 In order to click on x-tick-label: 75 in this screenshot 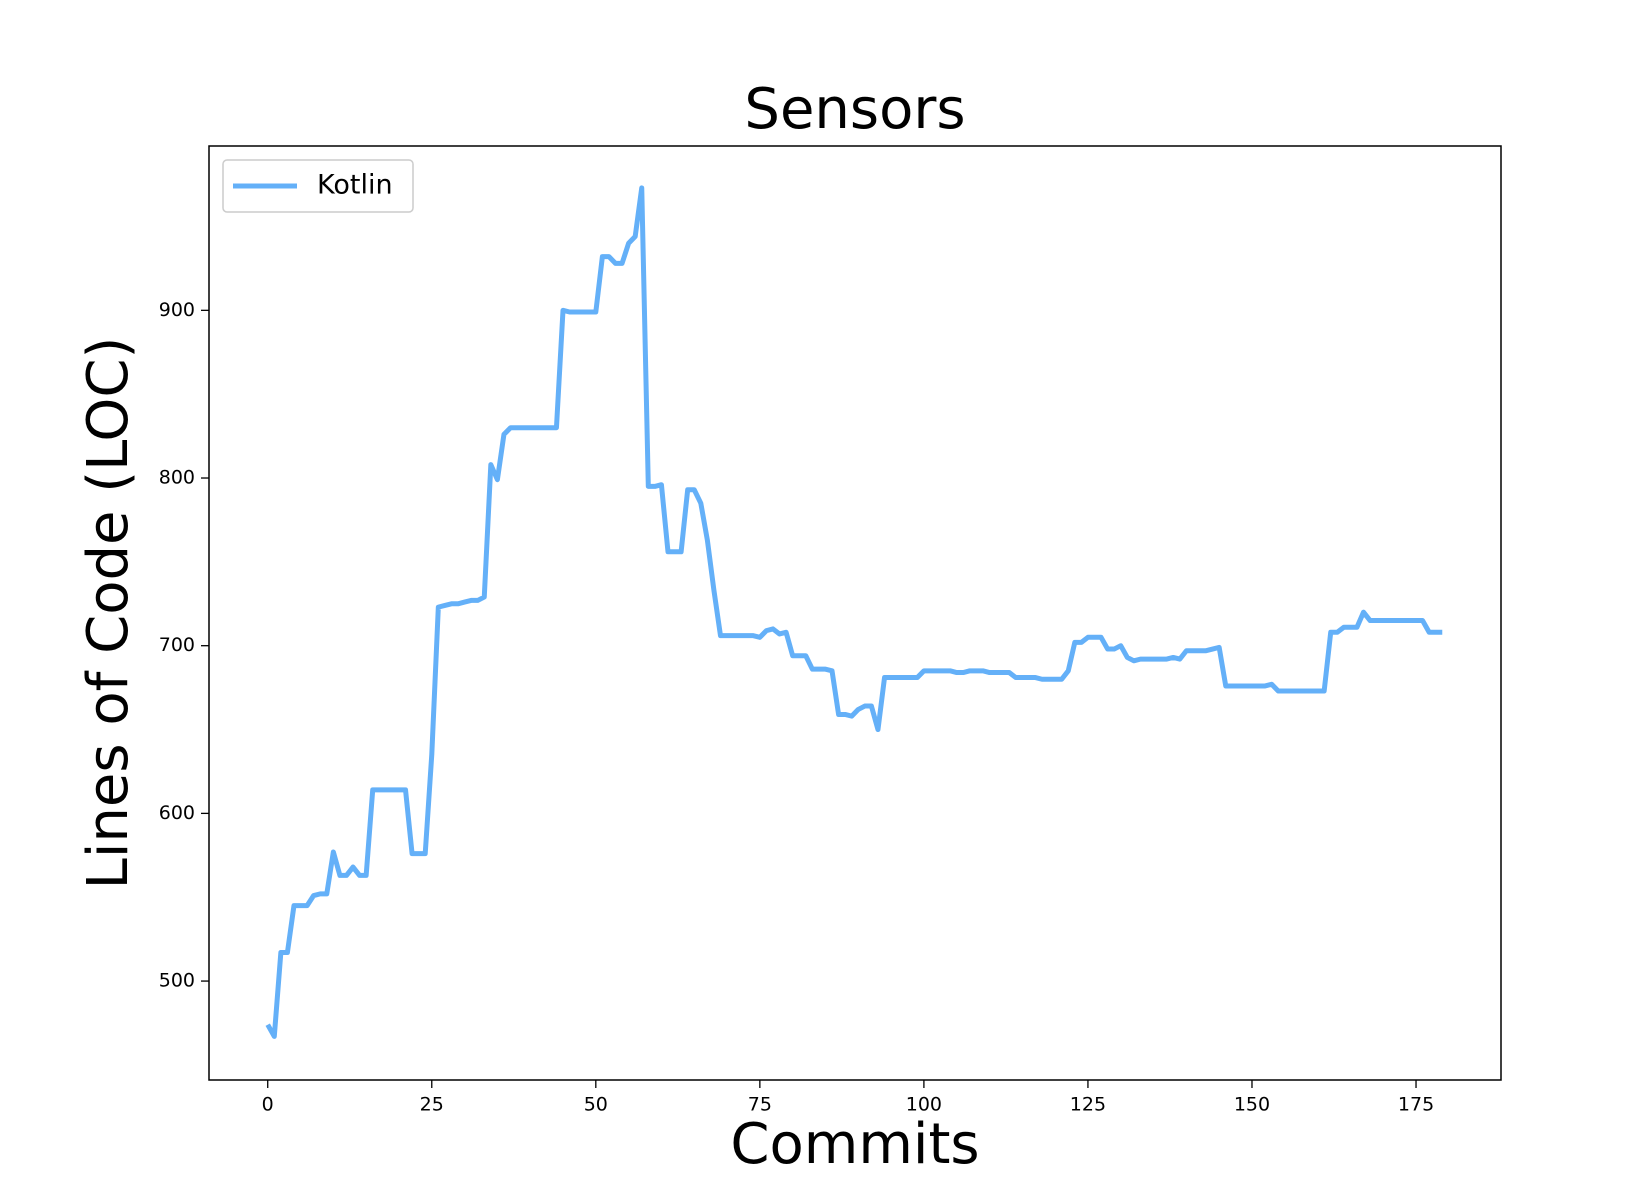, I will do `click(760, 1105)`.